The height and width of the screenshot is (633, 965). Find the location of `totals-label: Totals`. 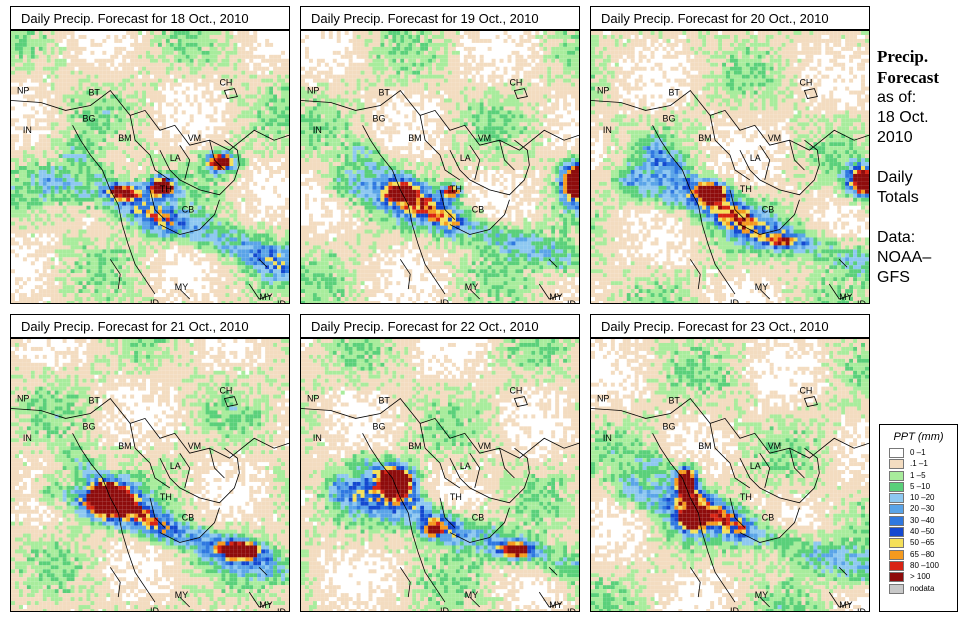

totals-label: Totals is located at coordinates (921, 198).